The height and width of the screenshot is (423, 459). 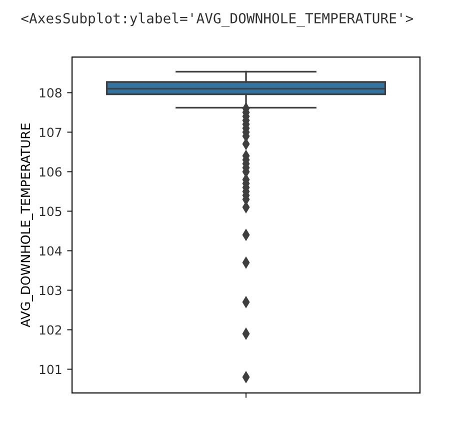 What do you see at coordinates (51, 133) in the screenshot?
I see `y-tick-label: 107` at bounding box center [51, 133].